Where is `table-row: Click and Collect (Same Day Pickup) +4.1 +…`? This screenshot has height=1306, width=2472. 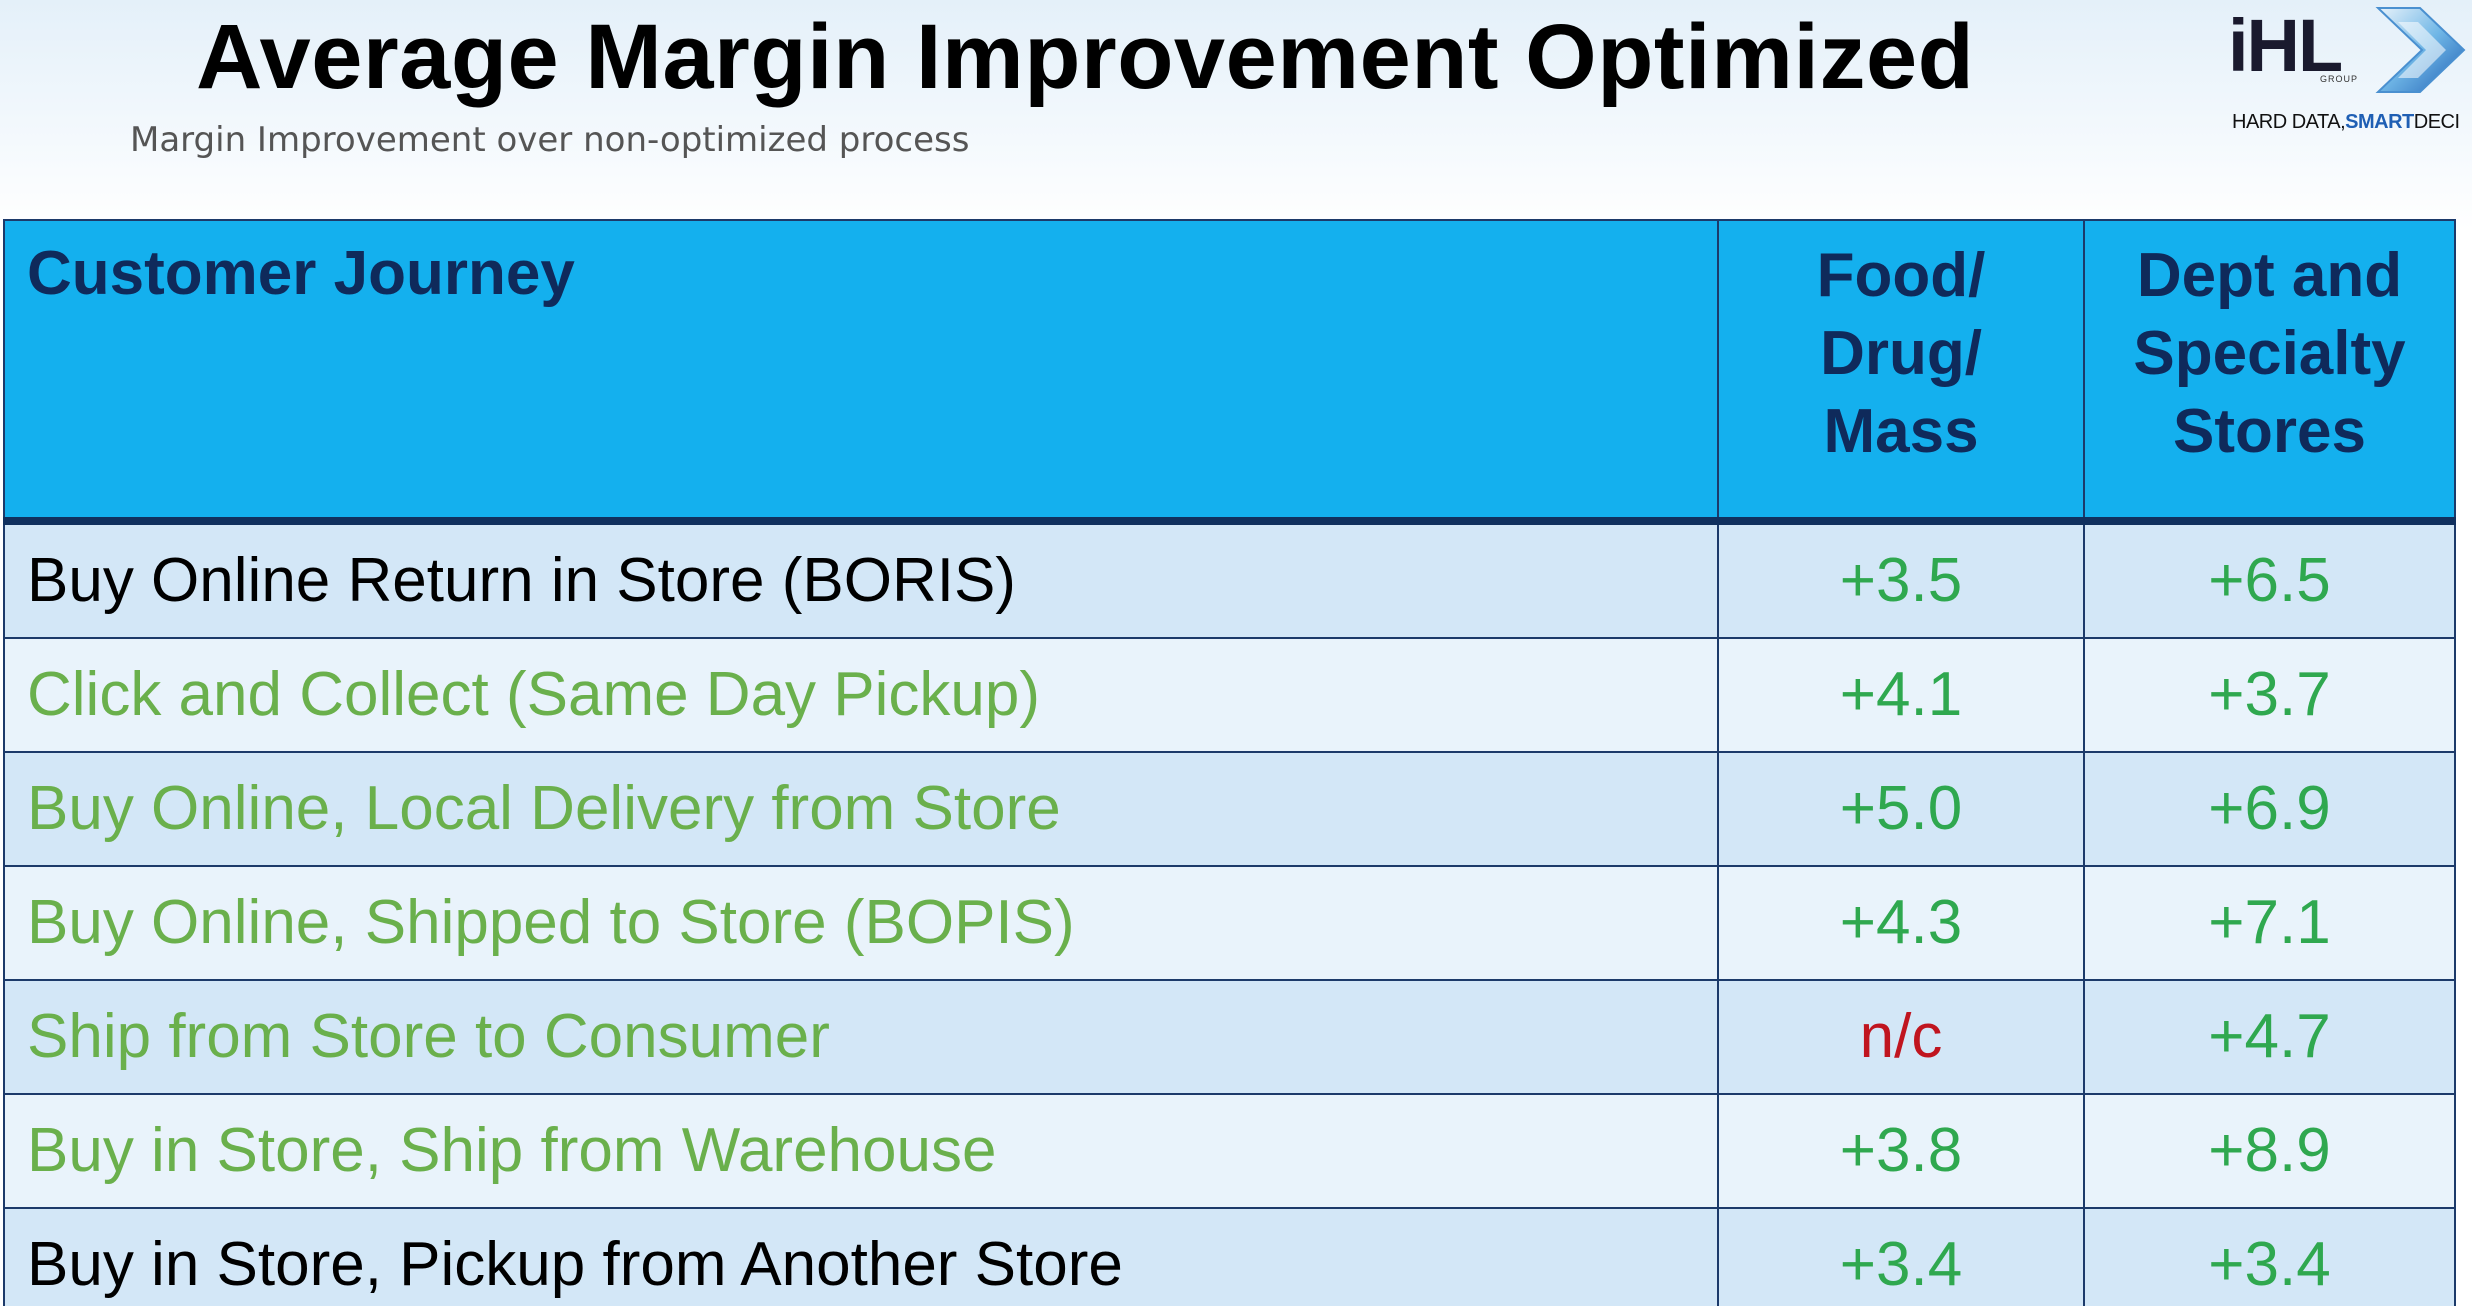
table-row: Click and Collect (Same Day Pickup) +4.1 +… is located at coordinates (1229, 695).